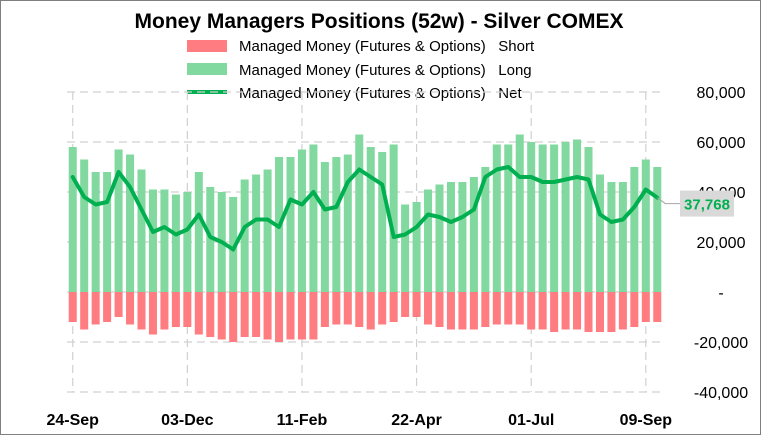 Image resolution: width=761 pixels, height=435 pixels. What do you see at coordinates (721, 93) in the screenshot?
I see `y-tick-label: 80,000` at bounding box center [721, 93].